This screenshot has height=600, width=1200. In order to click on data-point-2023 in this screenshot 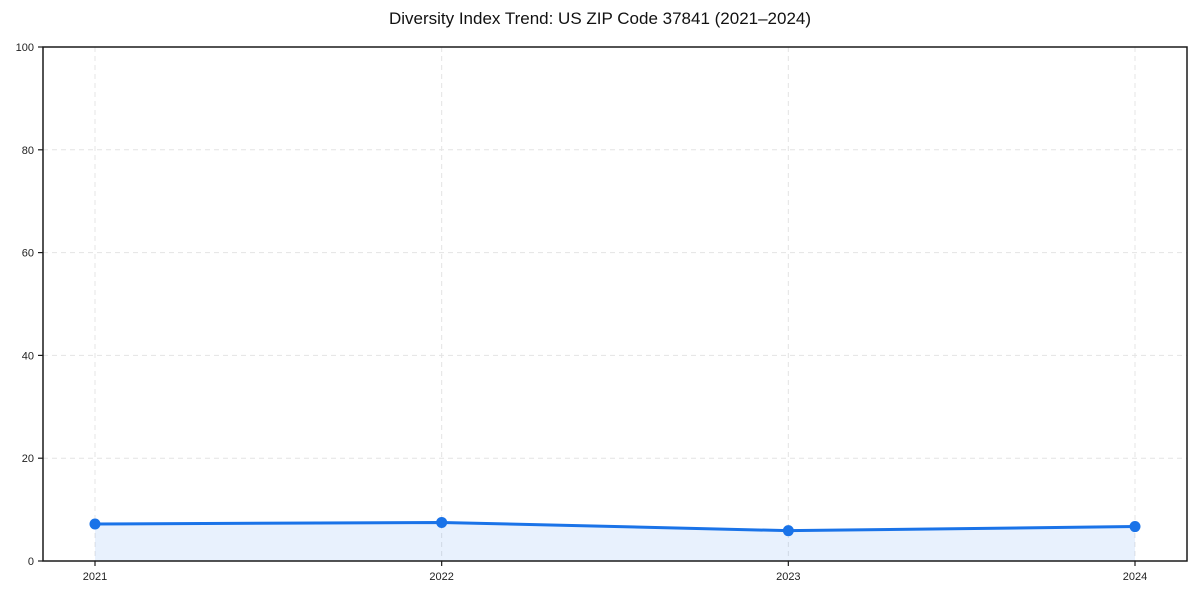, I will do `click(788, 531)`.